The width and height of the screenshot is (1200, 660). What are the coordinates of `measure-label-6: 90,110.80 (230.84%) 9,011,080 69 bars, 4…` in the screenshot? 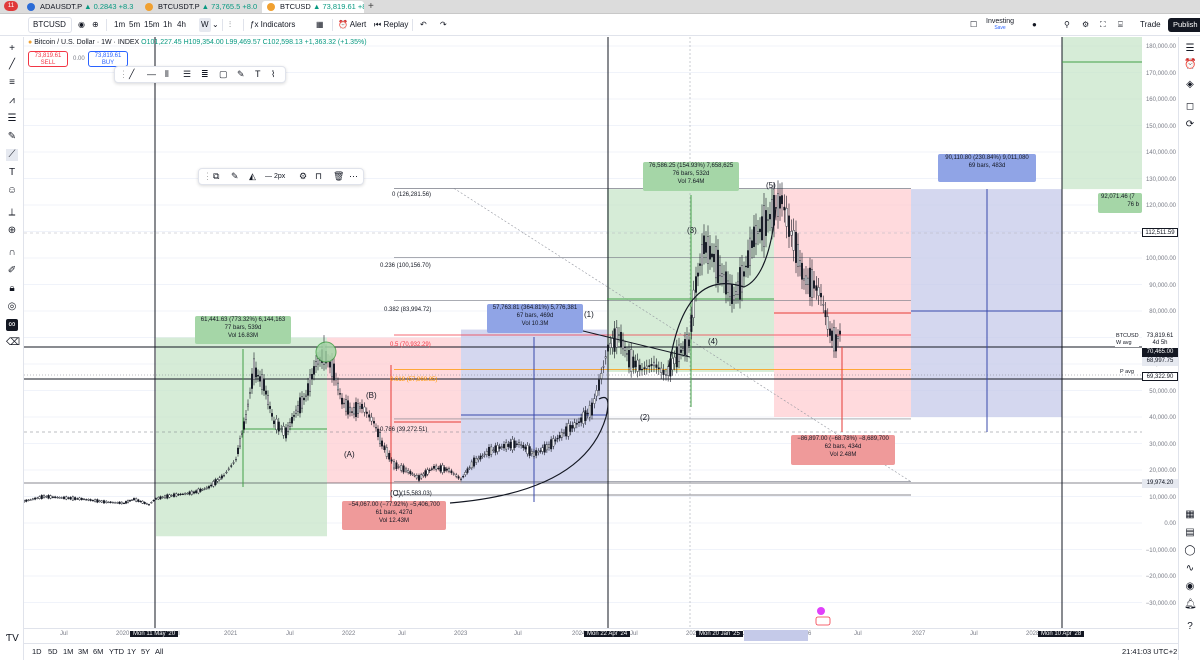 It's located at (987, 168).